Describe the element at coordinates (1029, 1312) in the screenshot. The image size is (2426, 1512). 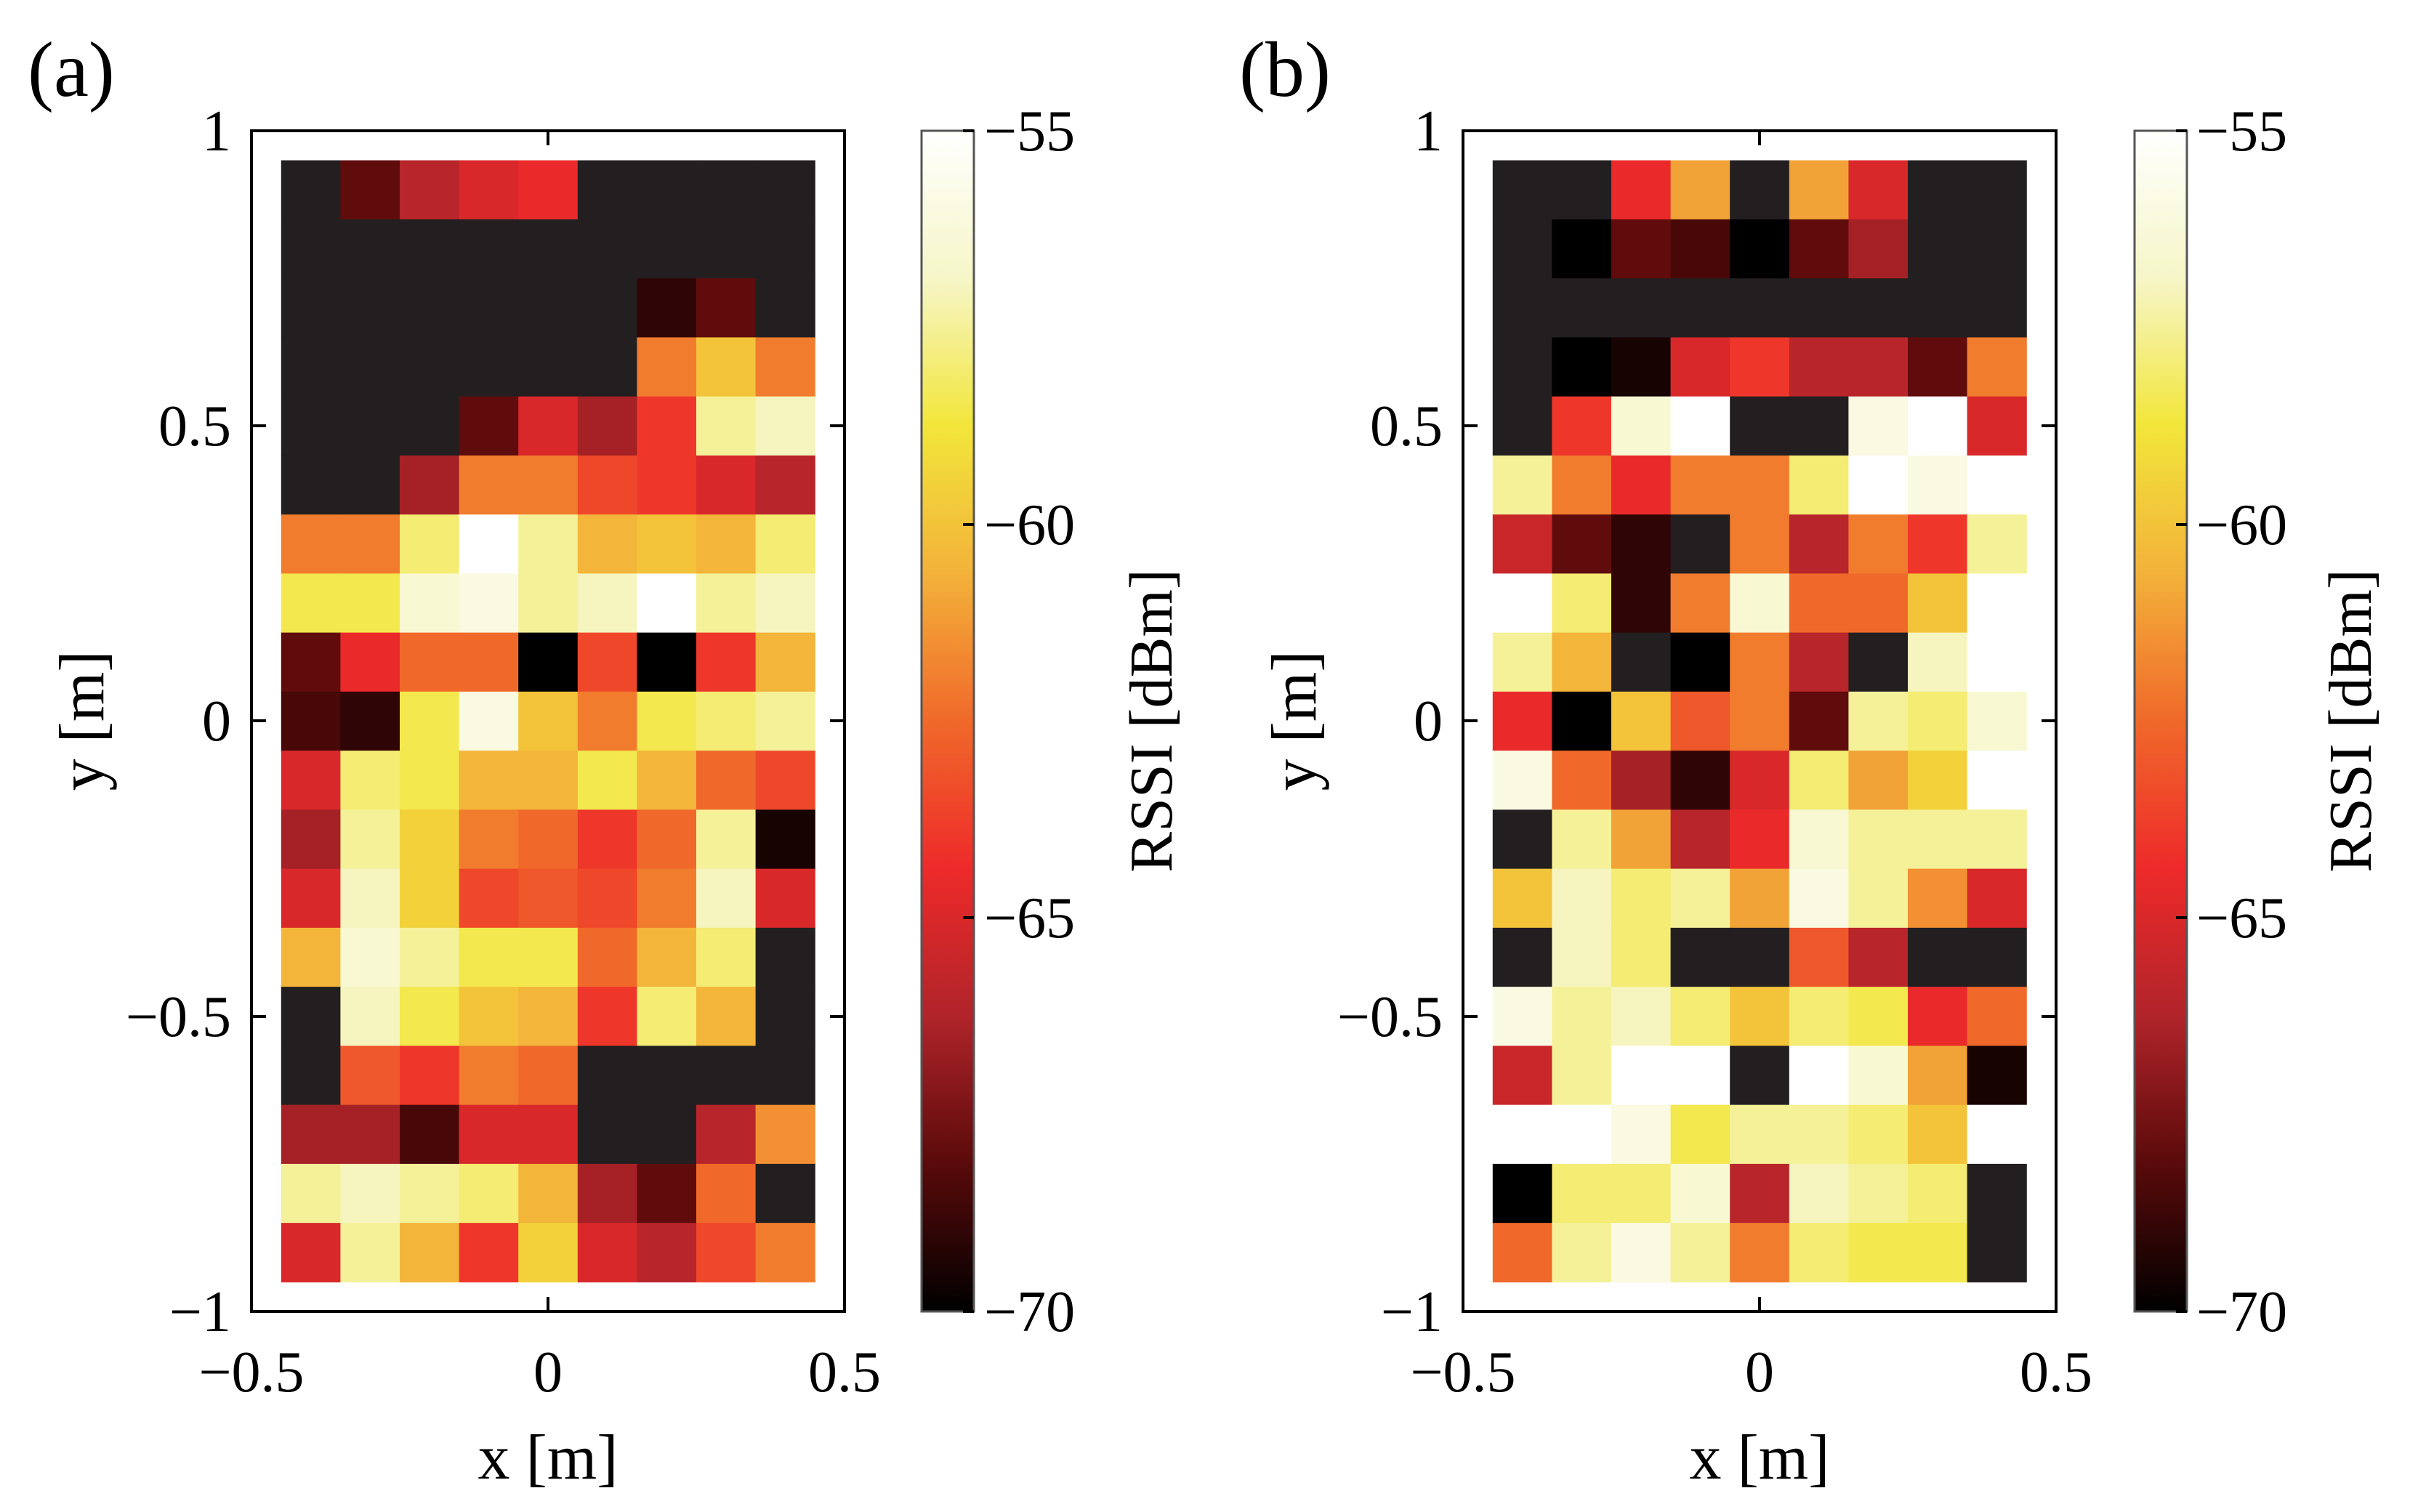
I see `colorbar-tick-label: −70` at that location.